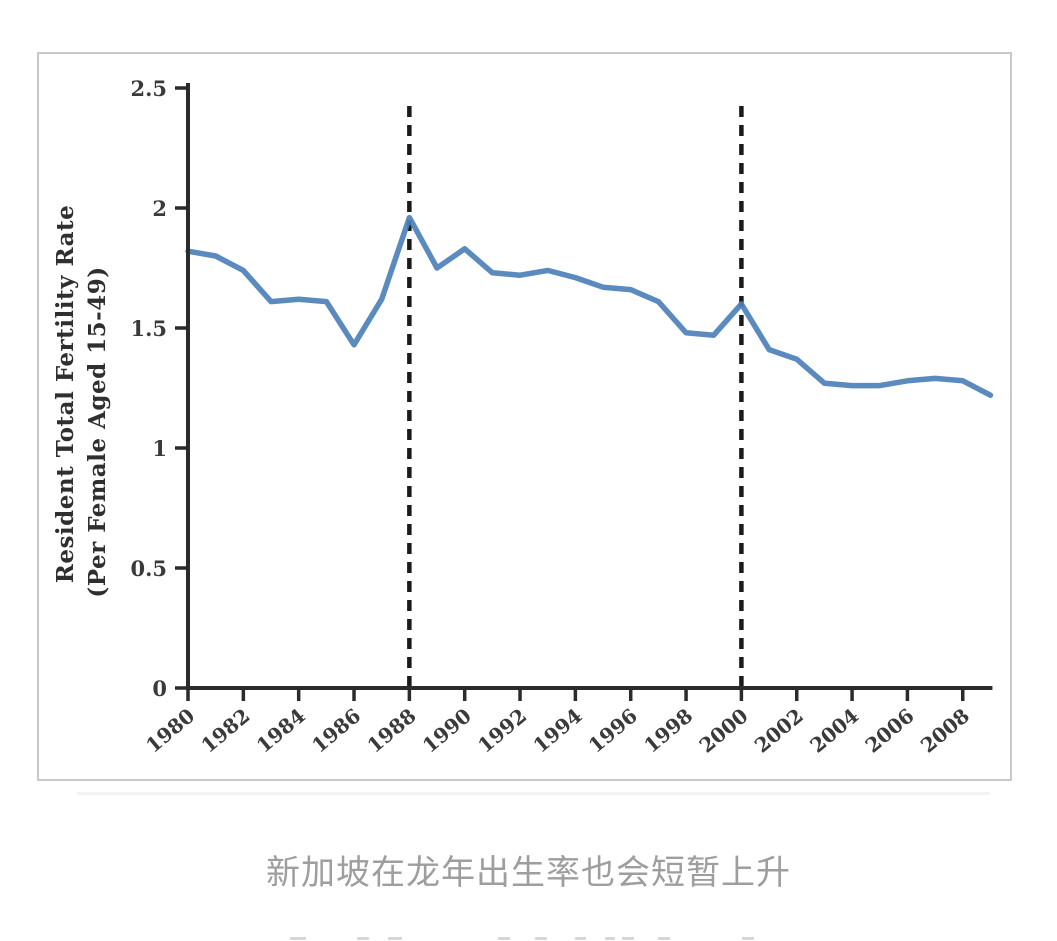 The image size is (1057, 941). Describe the element at coordinates (668, 730) in the screenshot. I see `x-tick-label-1998: 1998` at that location.